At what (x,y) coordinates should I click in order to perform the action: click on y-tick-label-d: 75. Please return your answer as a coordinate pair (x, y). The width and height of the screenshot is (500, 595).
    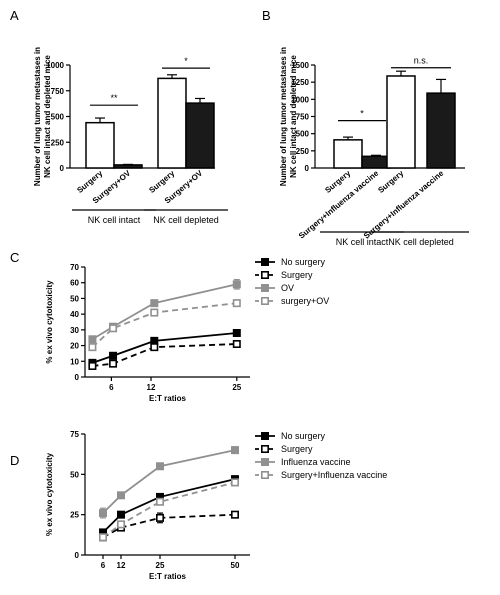
    Looking at the image, I should click on (74, 434).